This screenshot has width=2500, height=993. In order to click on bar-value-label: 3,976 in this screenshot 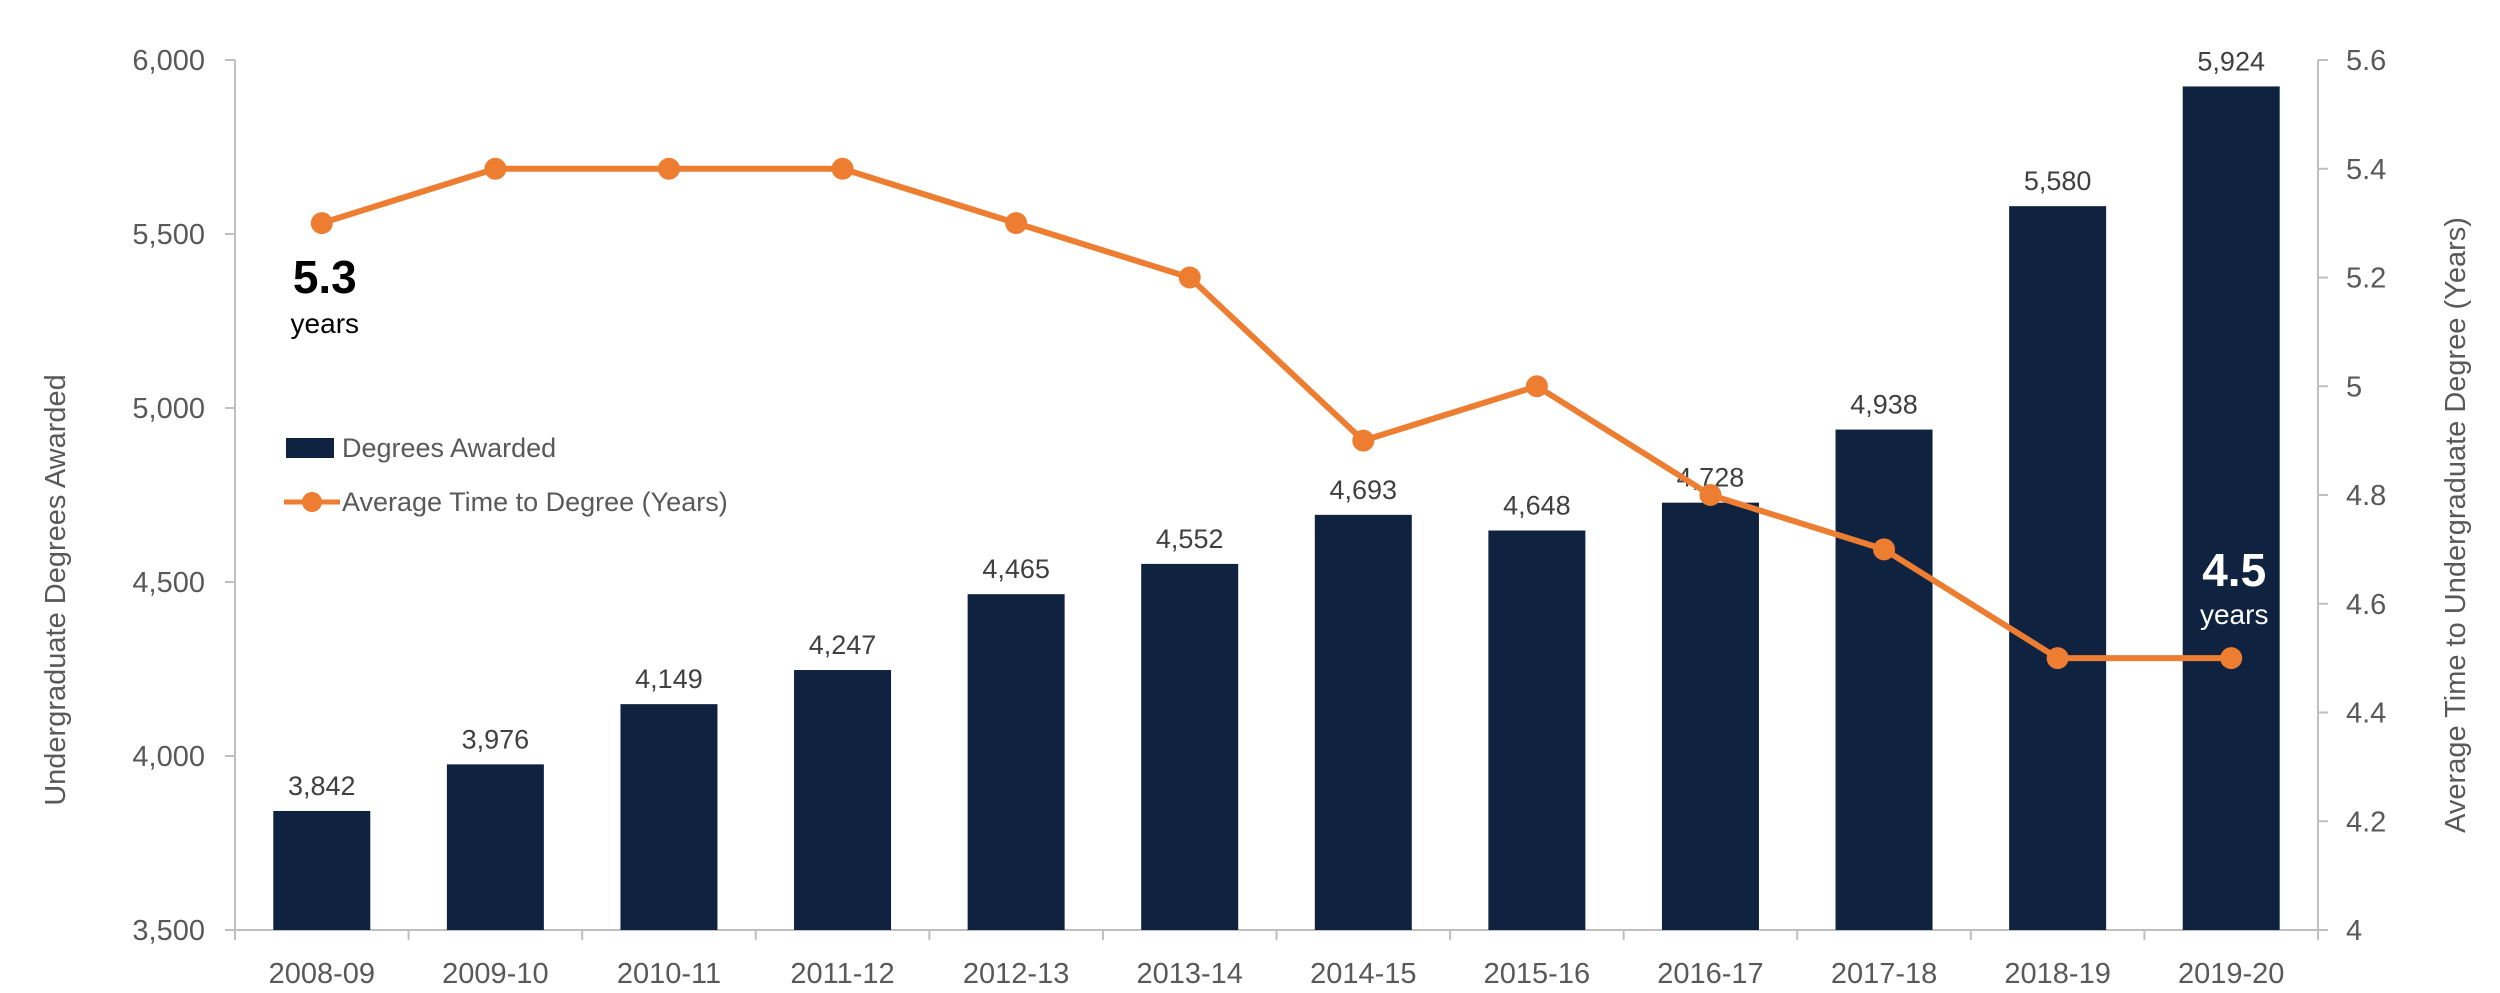, I will do `click(496, 739)`.